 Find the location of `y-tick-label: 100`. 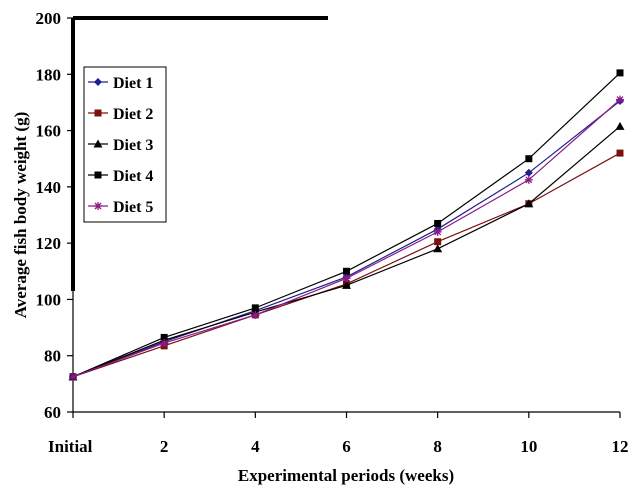

y-tick-label: 100 is located at coordinates (49, 299).